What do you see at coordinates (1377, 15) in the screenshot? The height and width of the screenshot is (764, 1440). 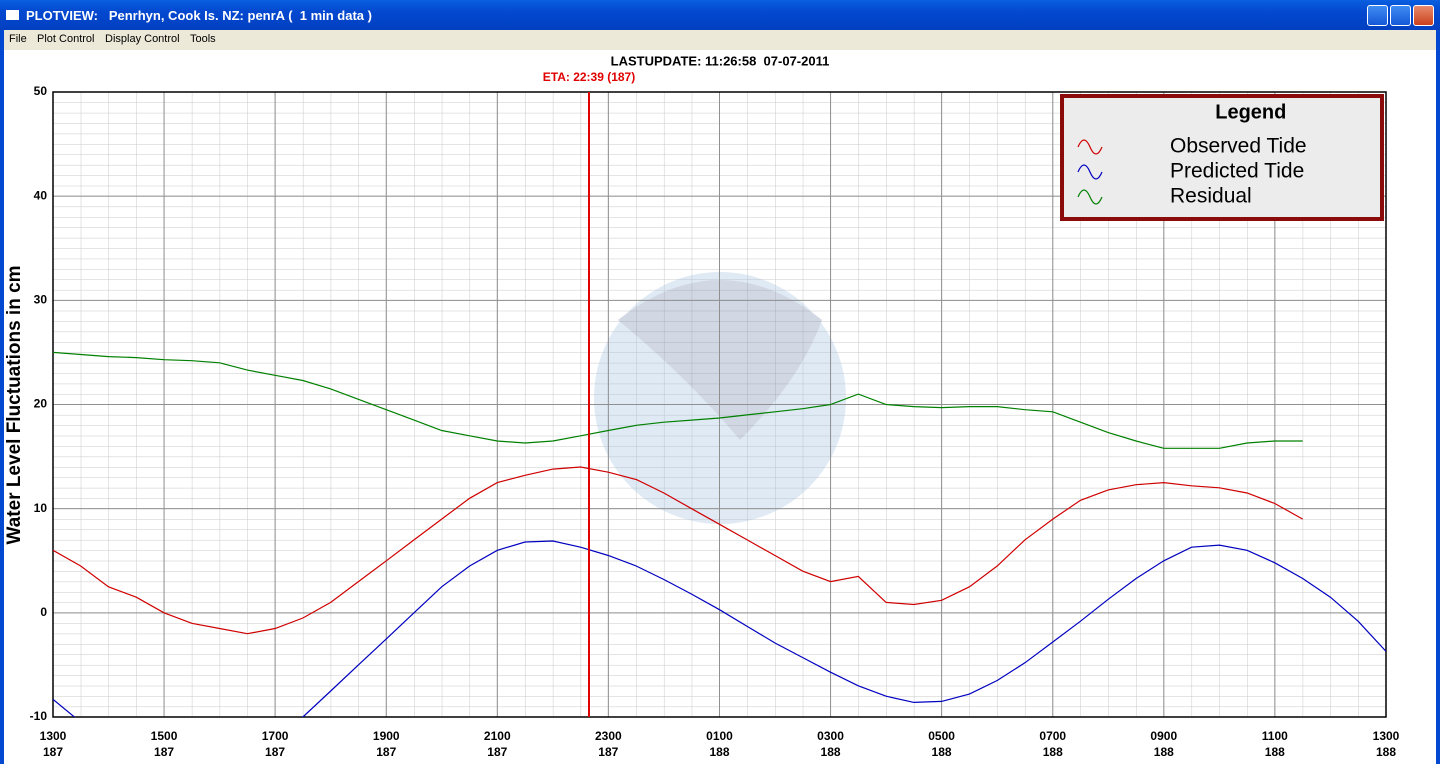 I see `minimize-button` at bounding box center [1377, 15].